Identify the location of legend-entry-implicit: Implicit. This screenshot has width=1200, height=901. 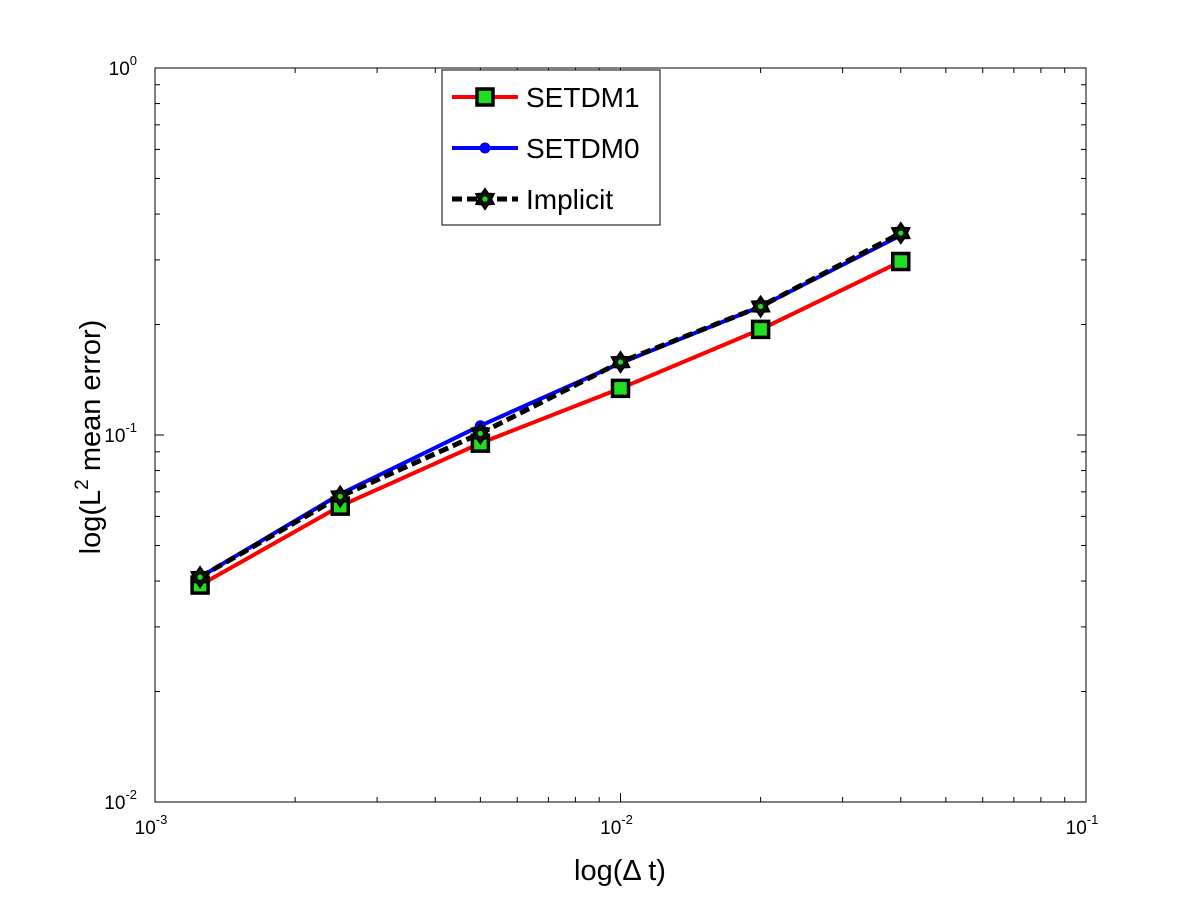
(532, 199).